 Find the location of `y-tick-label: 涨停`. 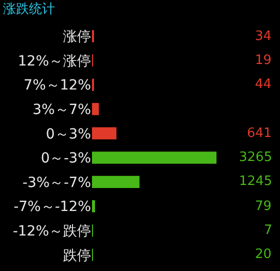

y-tick-label: 涨停 is located at coordinates (77, 37).